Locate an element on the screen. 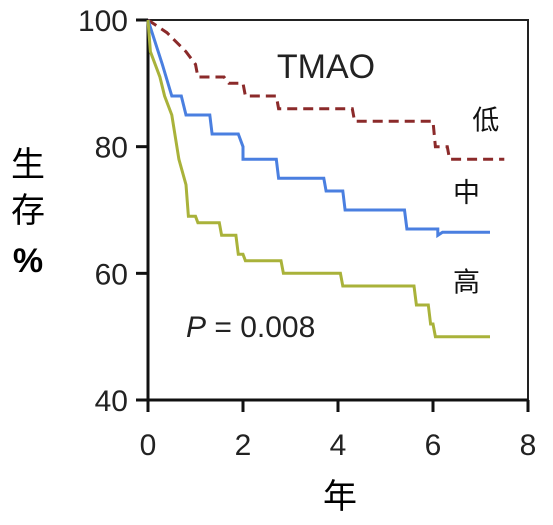 The height and width of the screenshot is (525, 553). x-tick-label: 8 is located at coordinates (528, 445).